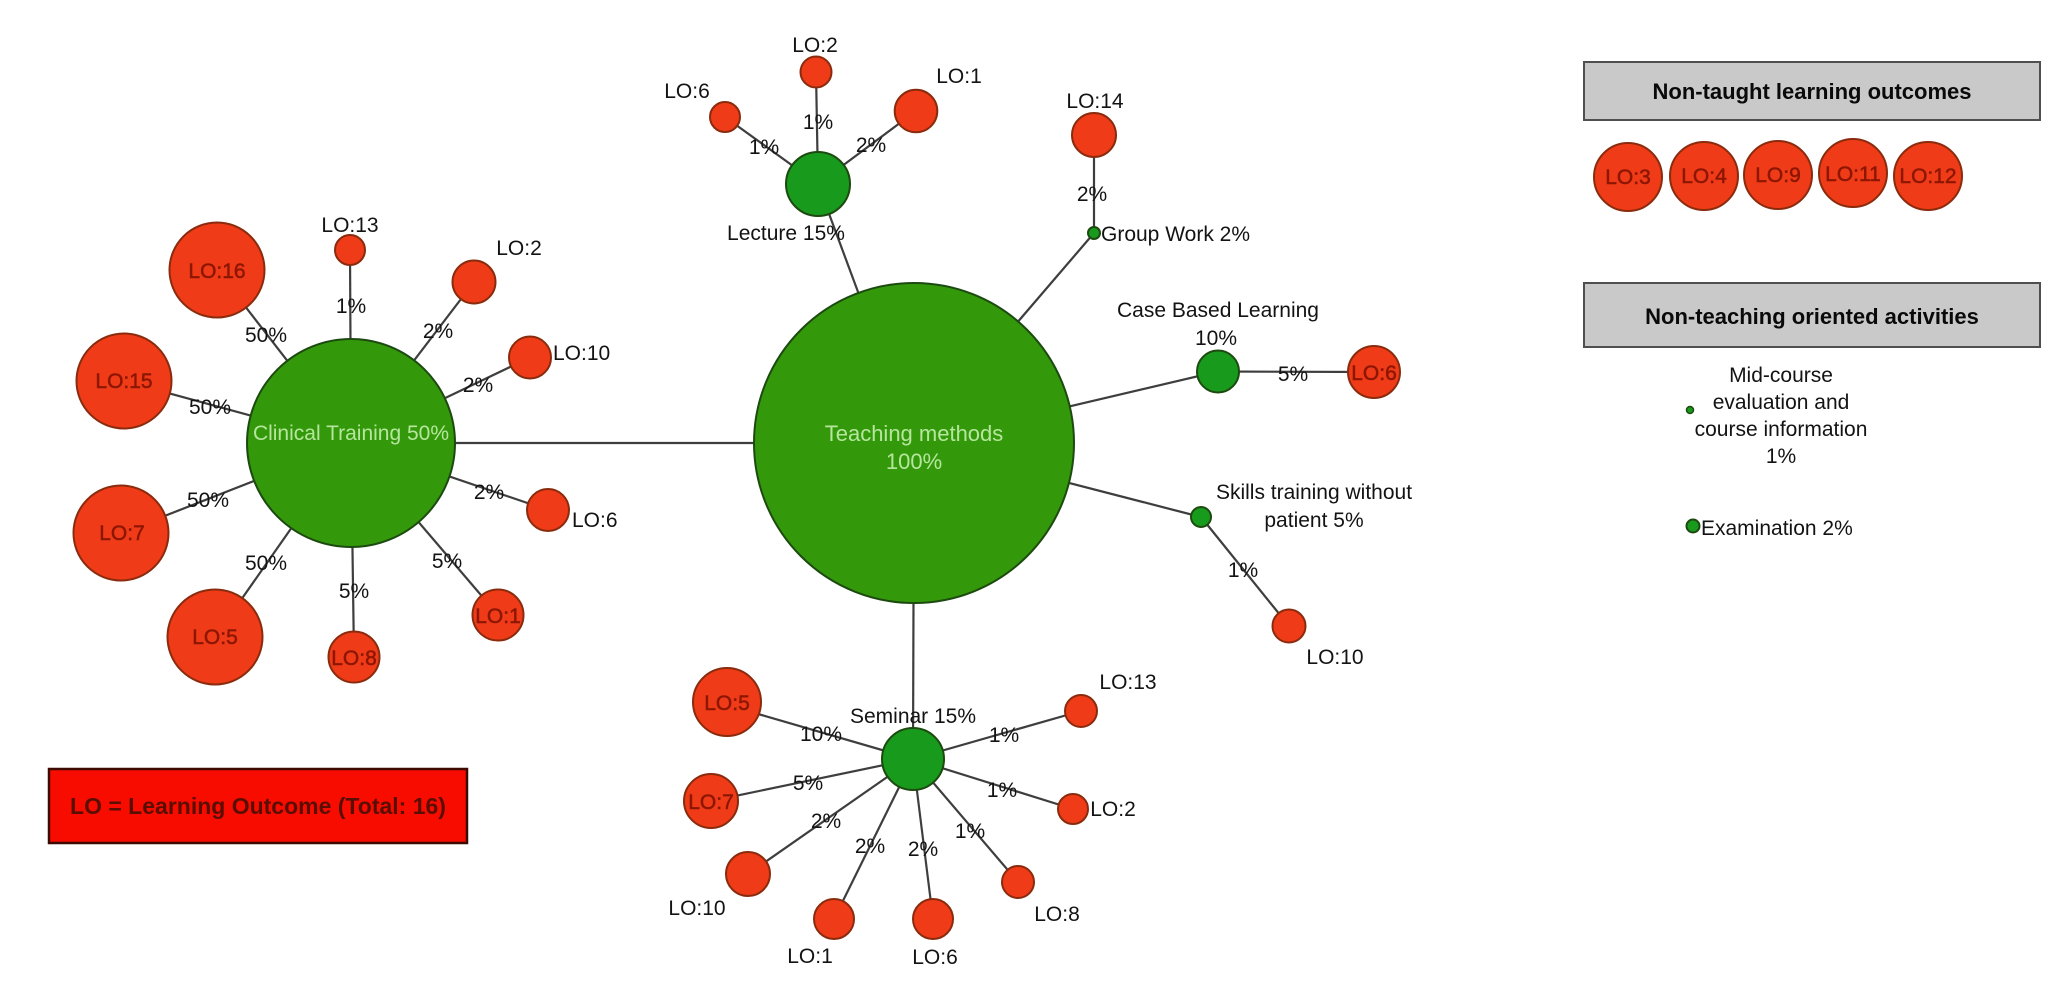 Image resolution: width=2059 pixels, height=1001 pixels. I want to click on svg-text: LO:3, so click(1628, 177).